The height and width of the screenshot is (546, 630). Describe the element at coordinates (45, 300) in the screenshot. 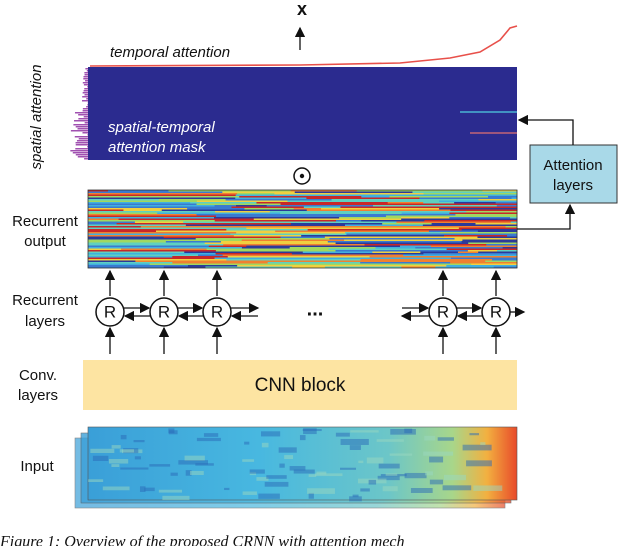

I see `row-label: Recurrent` at that location.